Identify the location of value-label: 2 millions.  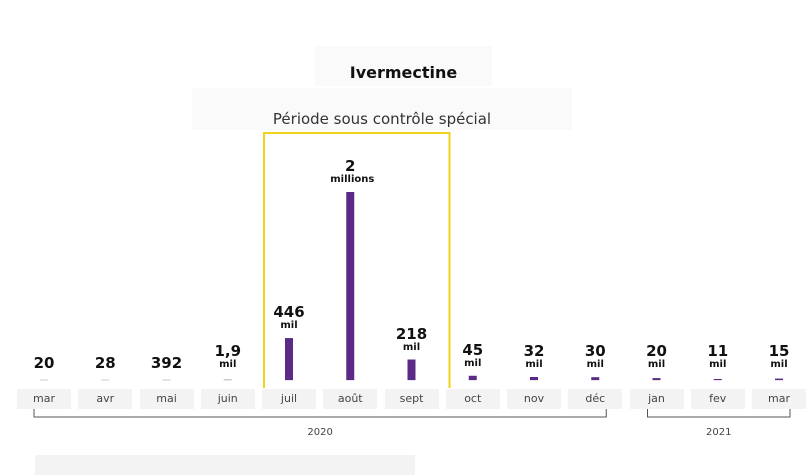
(352, 171).